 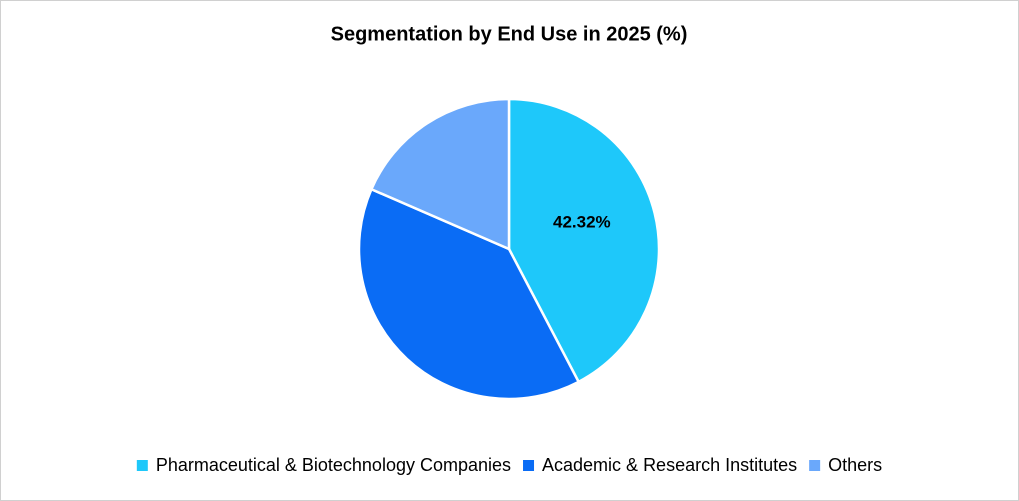 I want to click on chart-title: Segmentation by End Use in 2025 (%), so click(x=509, y=34).